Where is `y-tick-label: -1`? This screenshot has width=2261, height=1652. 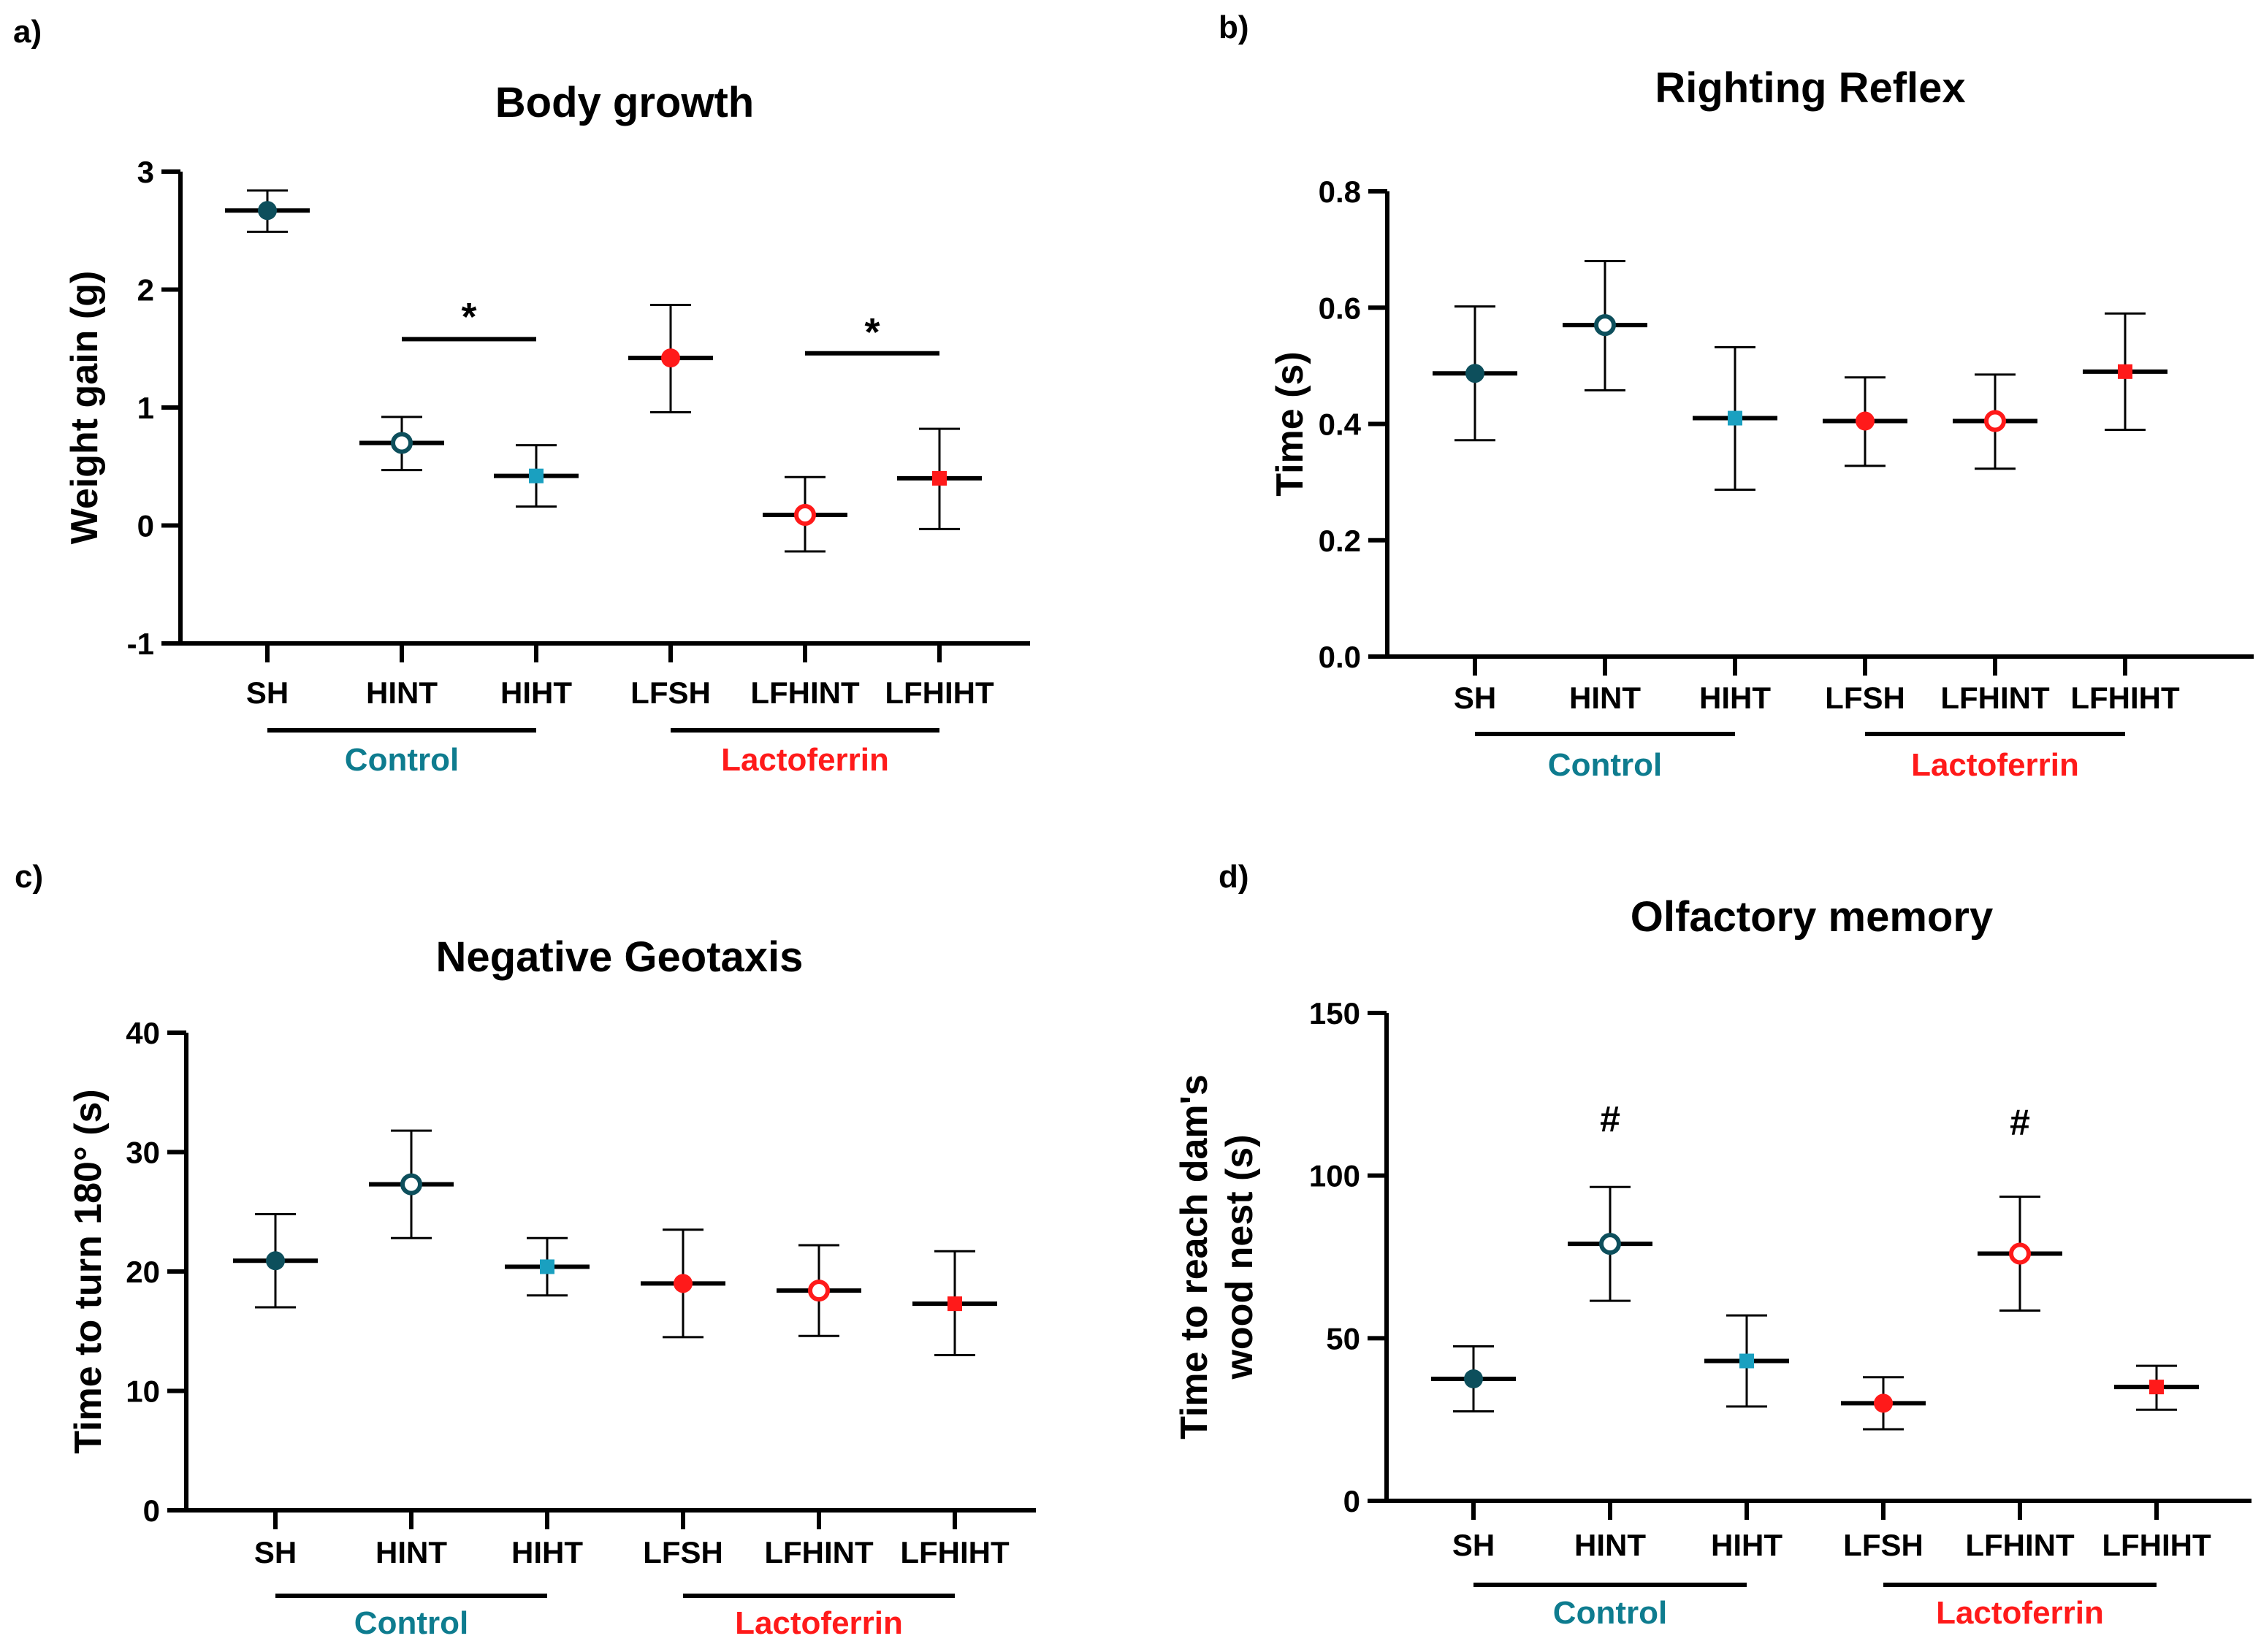 y-tick-label: -1 is located at coordinates (140, 644).